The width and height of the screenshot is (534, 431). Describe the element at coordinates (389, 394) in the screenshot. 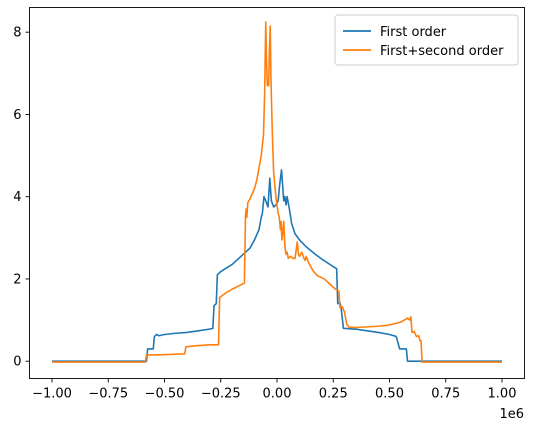

I see `x-tick-label: 0.50` at that location.